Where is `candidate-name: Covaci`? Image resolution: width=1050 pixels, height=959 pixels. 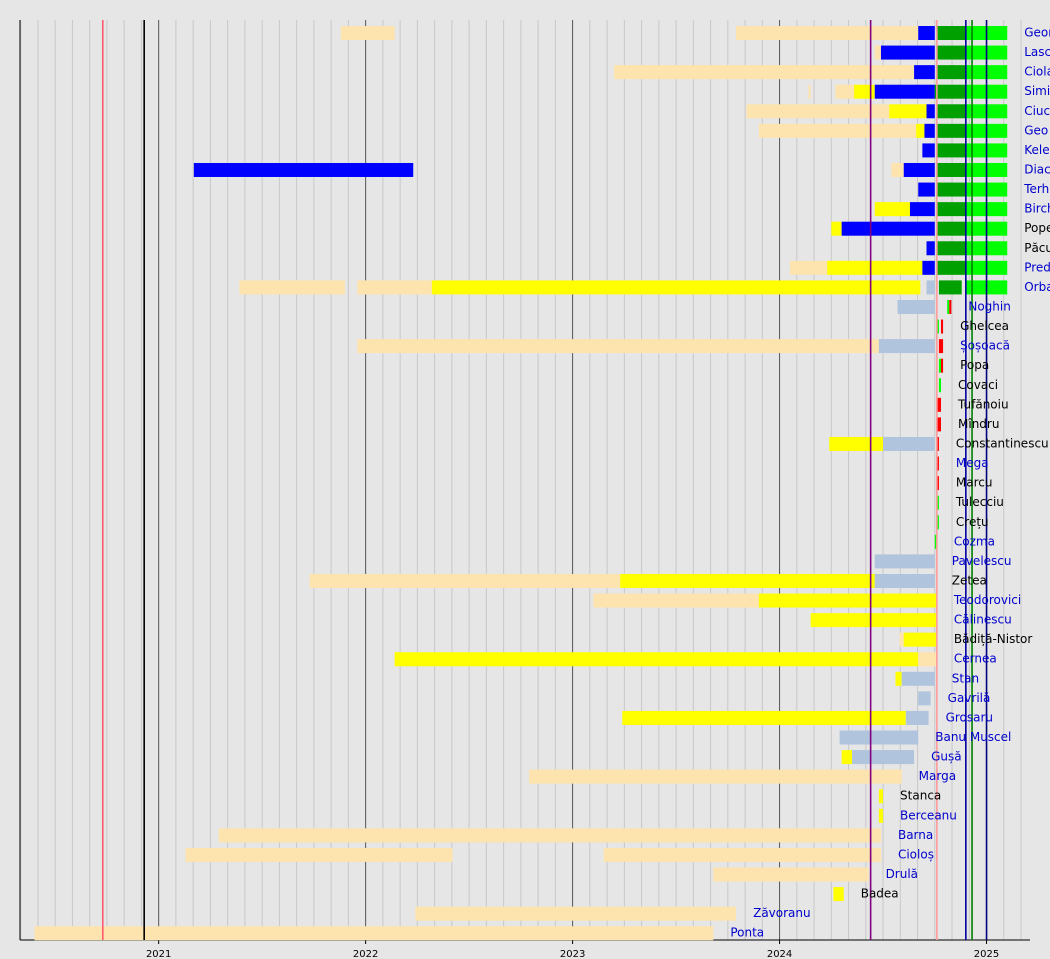 candidate-name: Covaci is located at coordinates (978, 385).